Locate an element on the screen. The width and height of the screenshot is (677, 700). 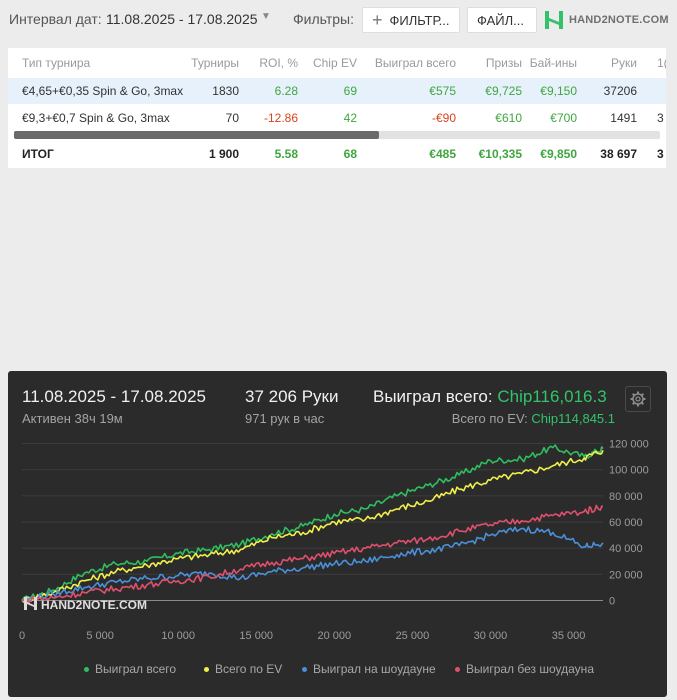
horizontal-scrollbar is located at coordinates (337, 135).